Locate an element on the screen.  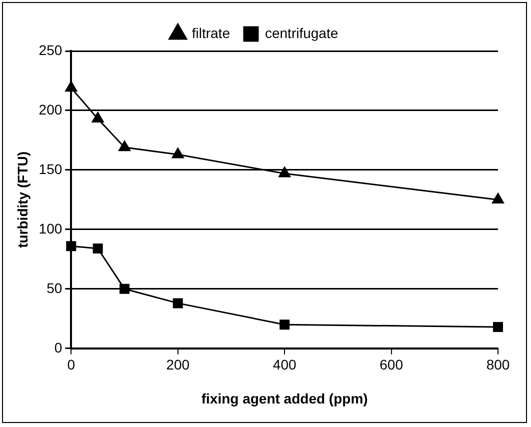
x-tick-label: 600 is located at coordinates (392, 364).